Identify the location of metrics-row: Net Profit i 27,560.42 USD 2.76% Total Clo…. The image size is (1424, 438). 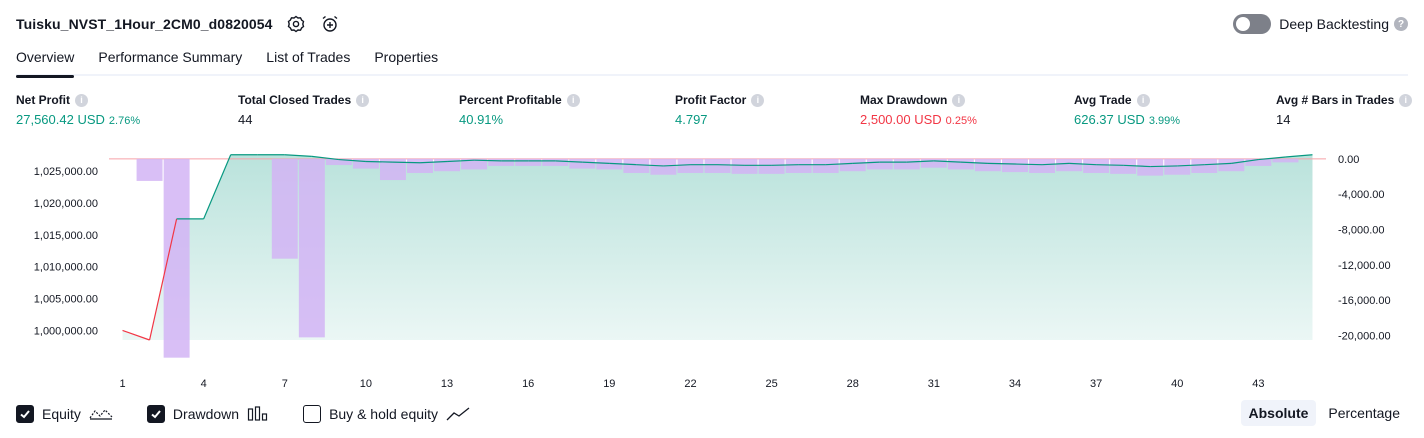
(712, 113).